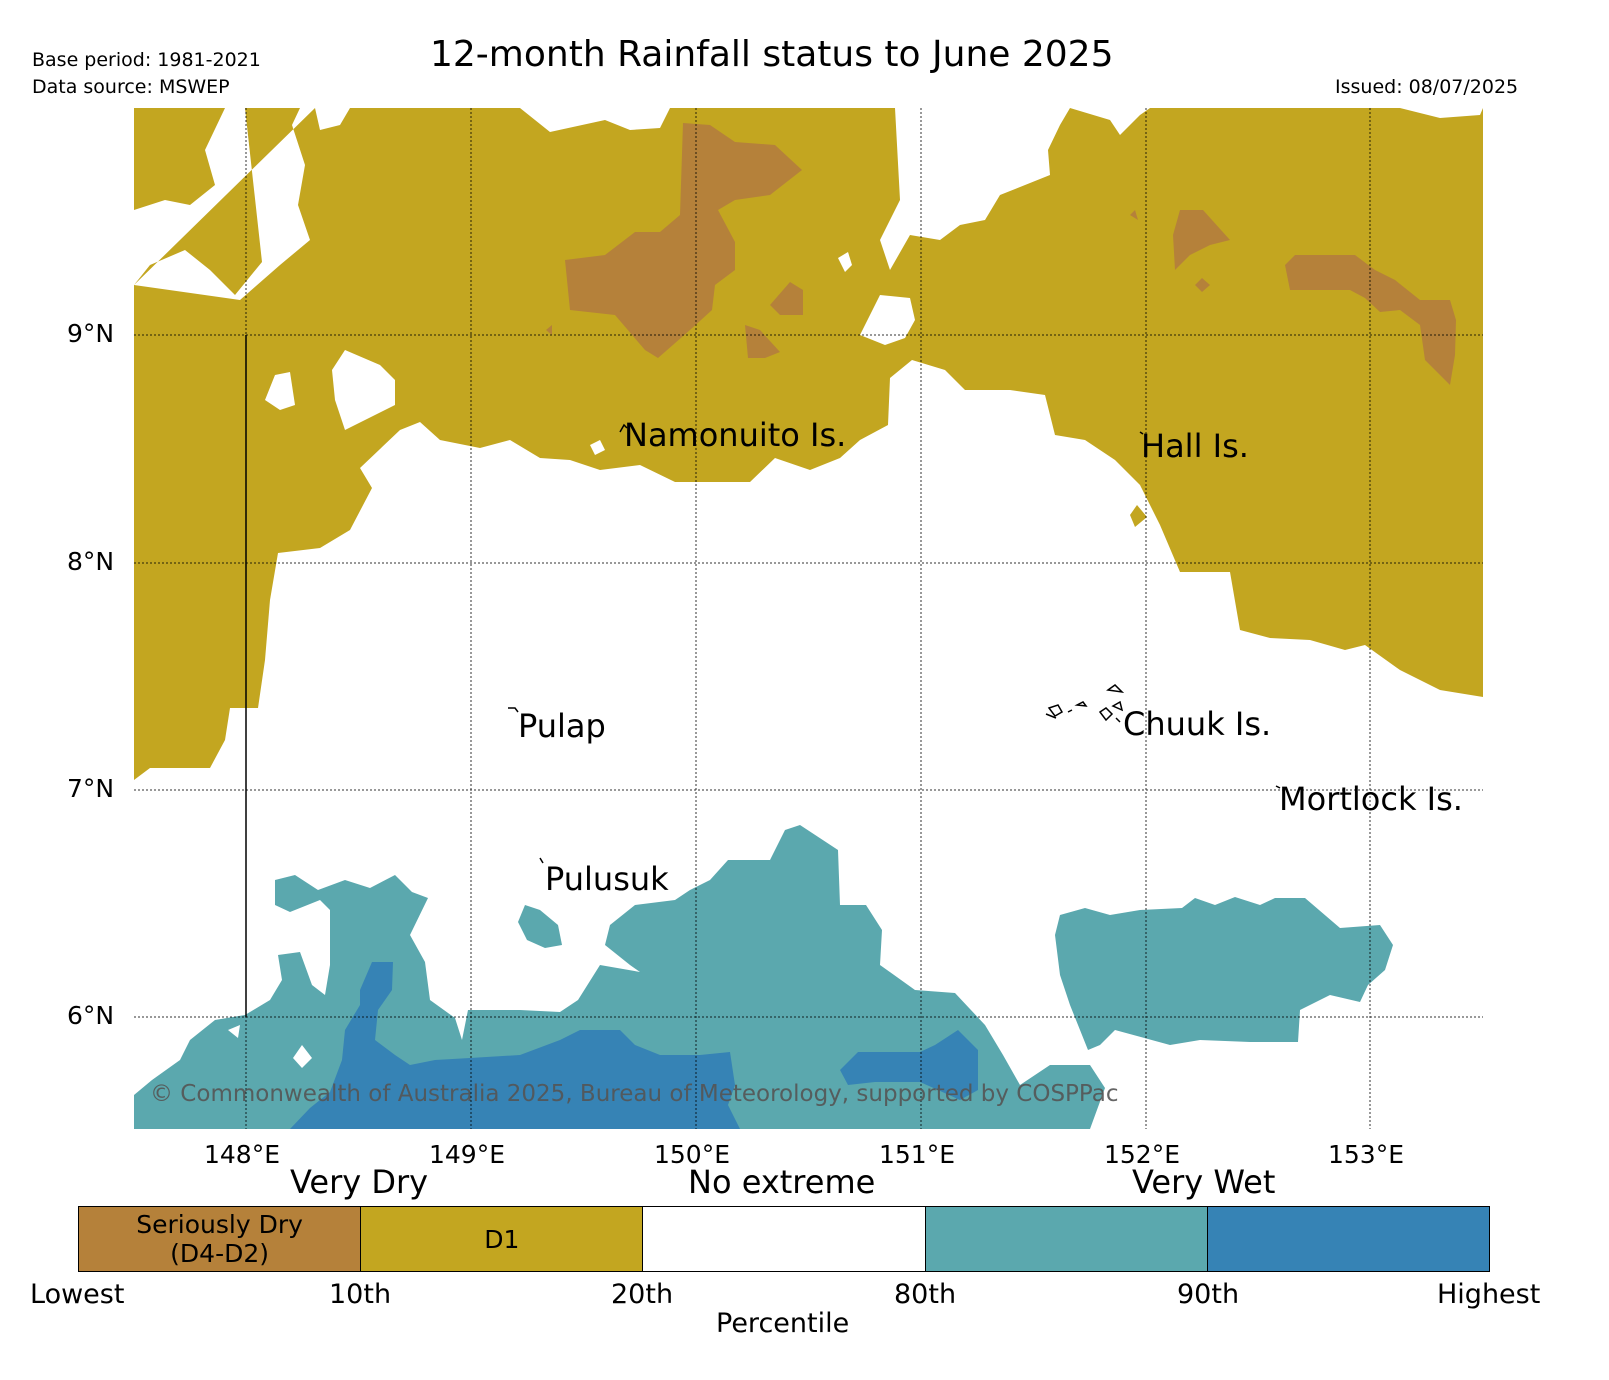  Describe the element at coordinates (1208, 1294) in the screenshot. I see `percentile-tick-90th: 90th` at that location.